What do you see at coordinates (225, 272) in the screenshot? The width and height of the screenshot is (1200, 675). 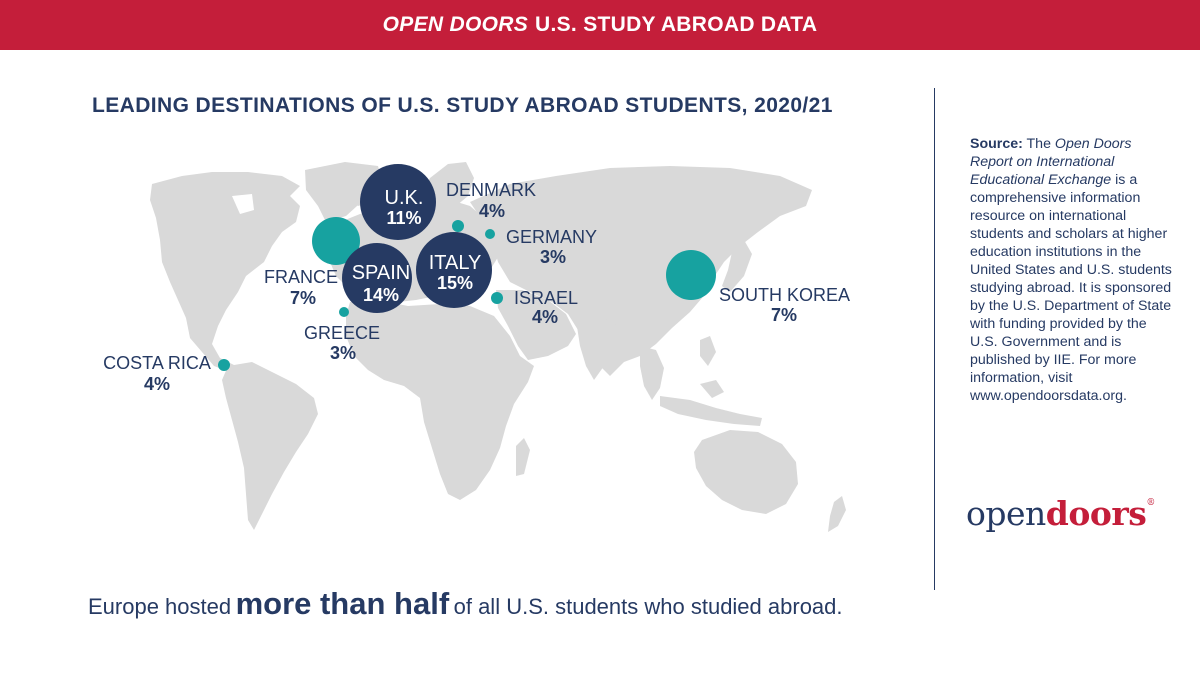 I see `north-america-shape` at bounding box center [225, 272].